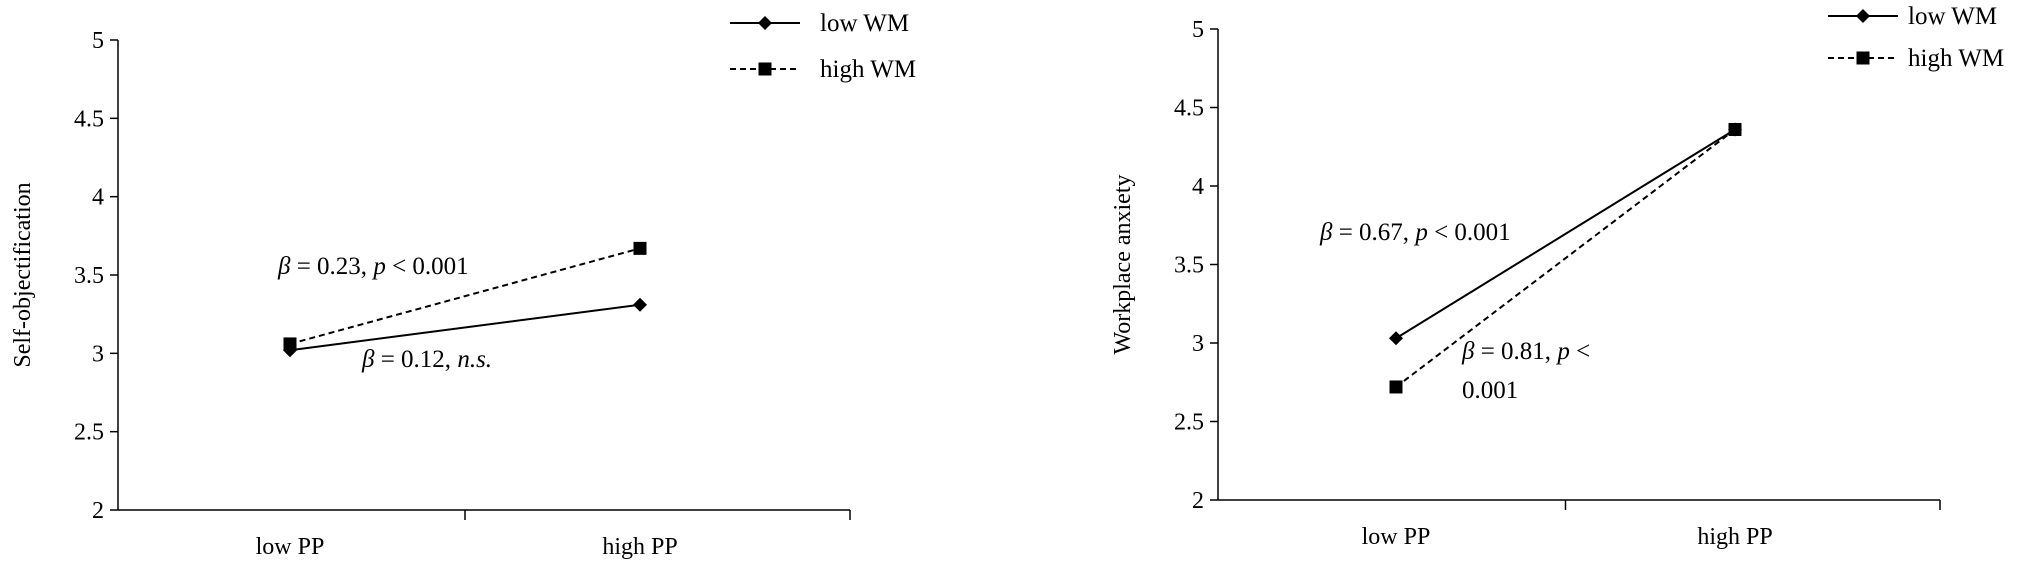  What do you see at coordinates (1863, 58) in the screenshot?
I see `chart2-legend-marker-square` at bounding box center [1863, 58].